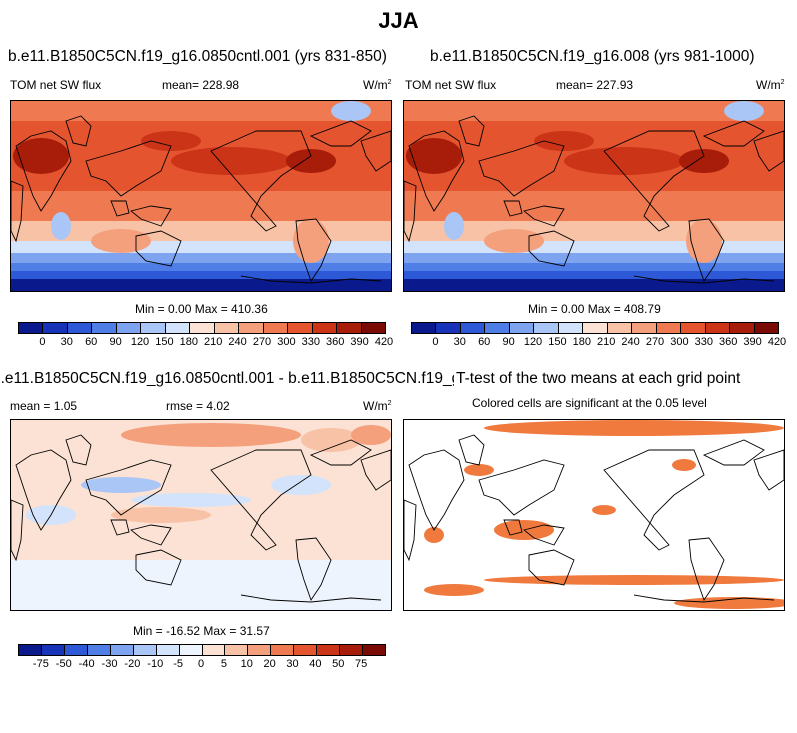  I want to click on colorbar-tick-label: -20, so click(132, 664).